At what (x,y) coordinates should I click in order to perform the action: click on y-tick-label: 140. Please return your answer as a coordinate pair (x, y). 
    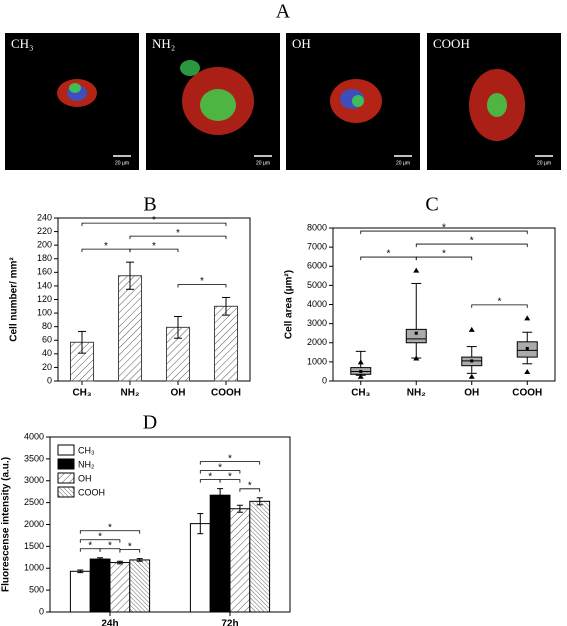
    Looking at the image, I should click on (44, 285).